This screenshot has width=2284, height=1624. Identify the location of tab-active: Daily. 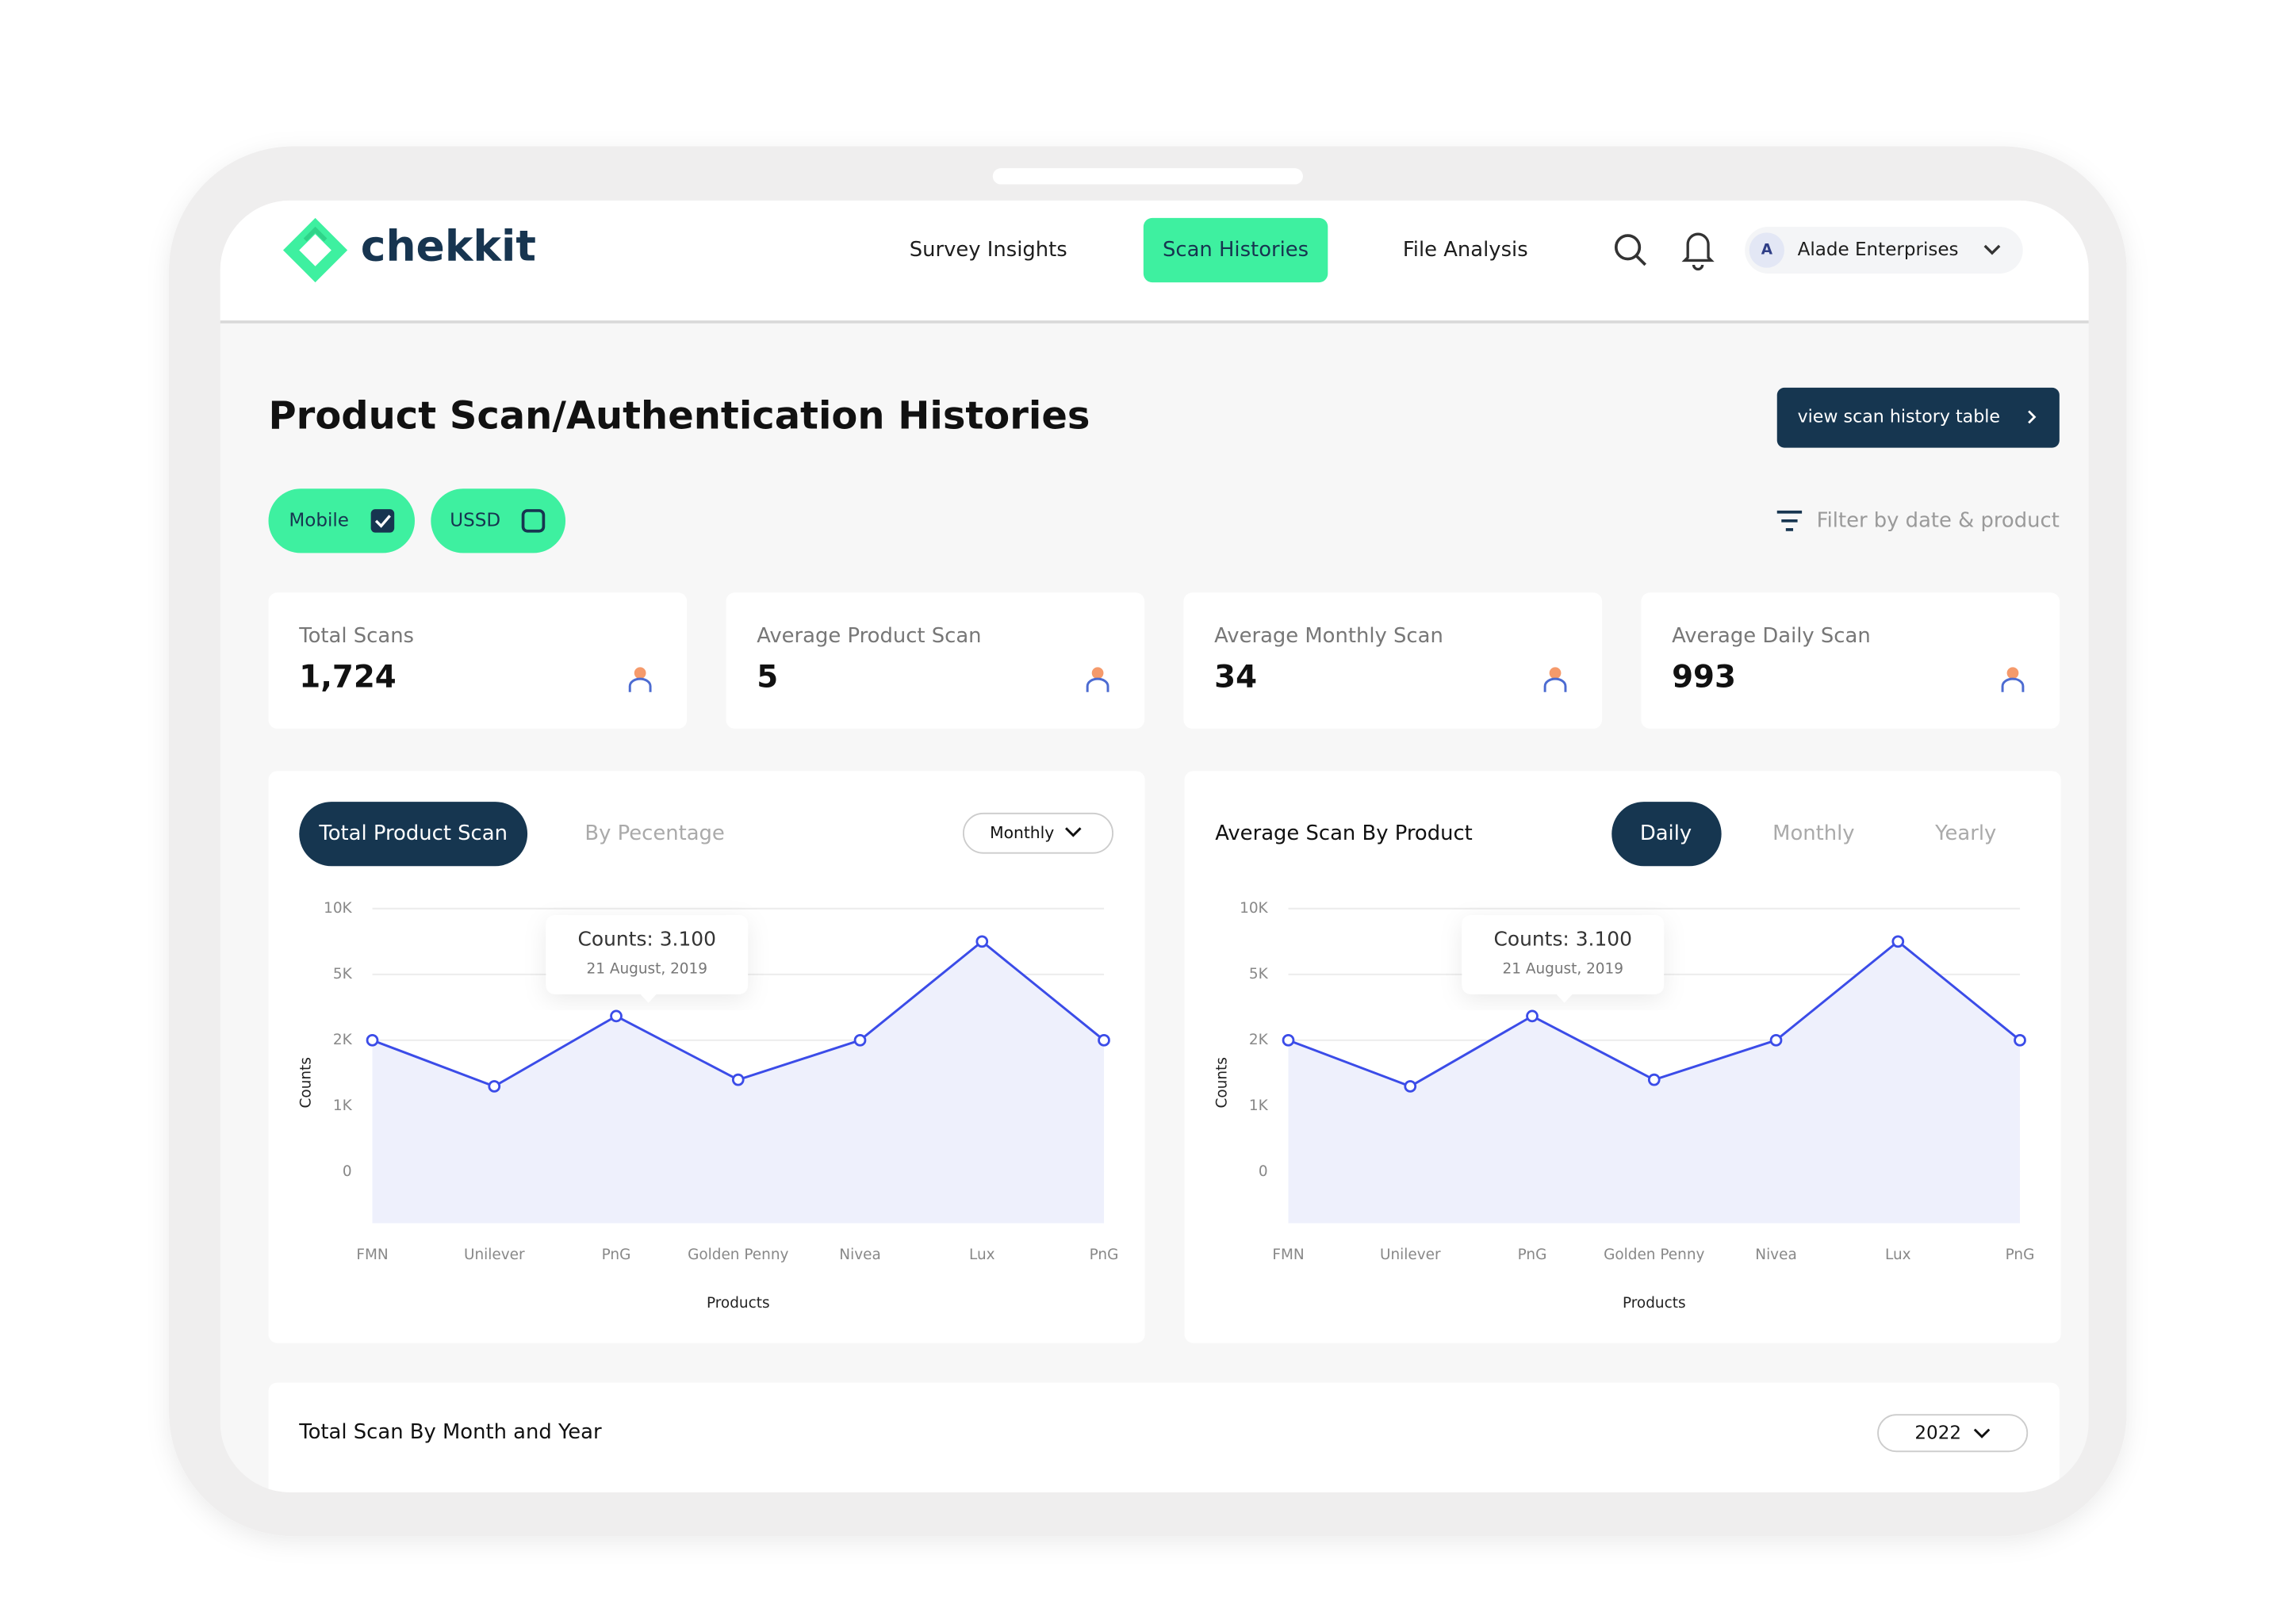
(1666, 834).